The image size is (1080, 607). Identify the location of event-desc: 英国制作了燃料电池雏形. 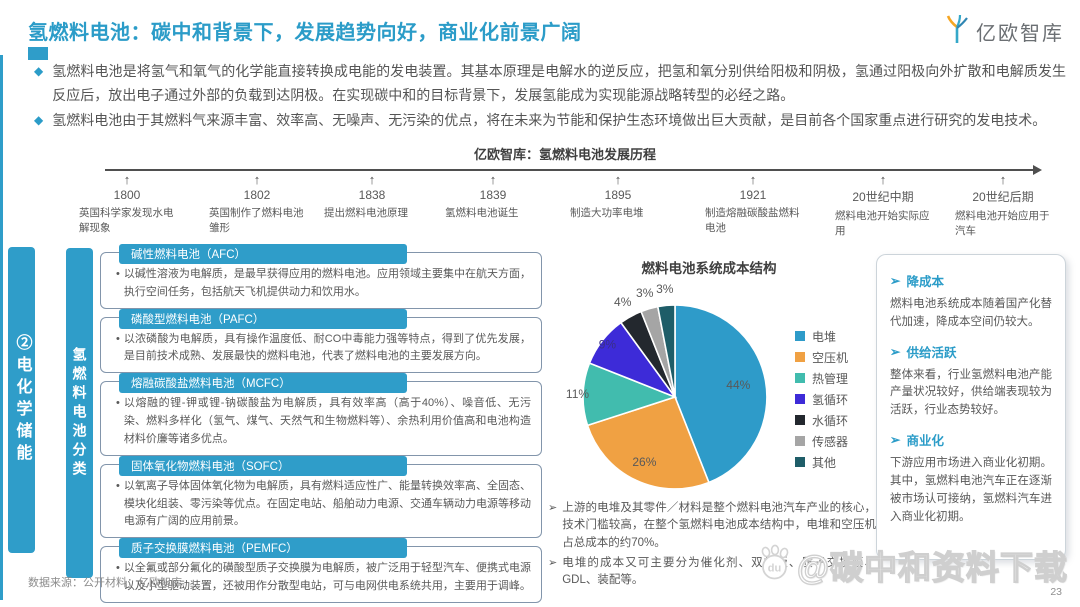
(256, 221).